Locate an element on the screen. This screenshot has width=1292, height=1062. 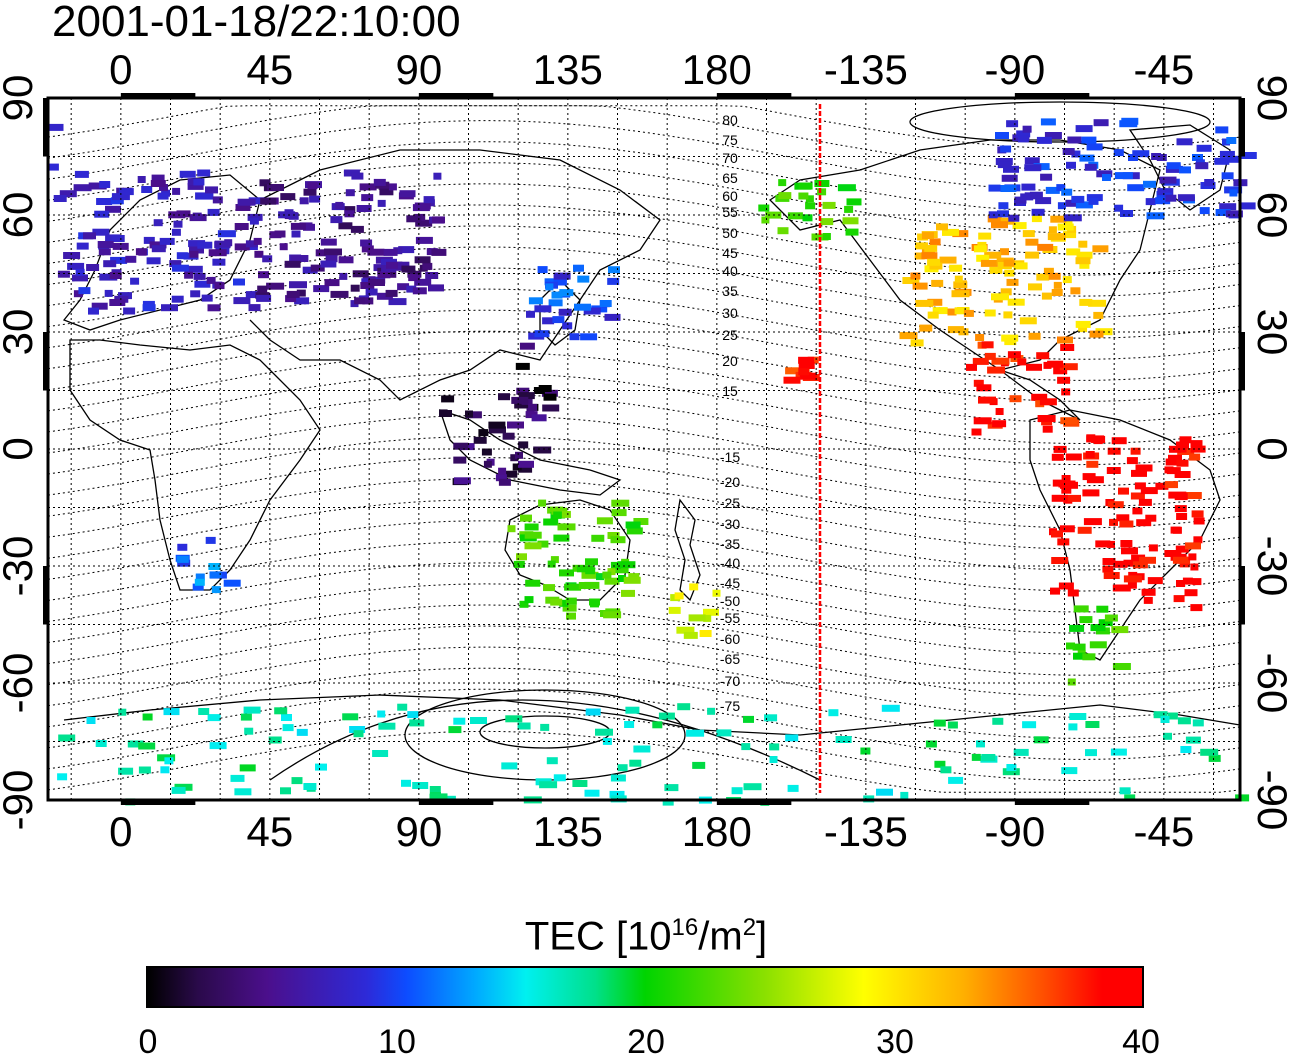
lat-tick-right: 90 is located at coordinates (1270, 98).